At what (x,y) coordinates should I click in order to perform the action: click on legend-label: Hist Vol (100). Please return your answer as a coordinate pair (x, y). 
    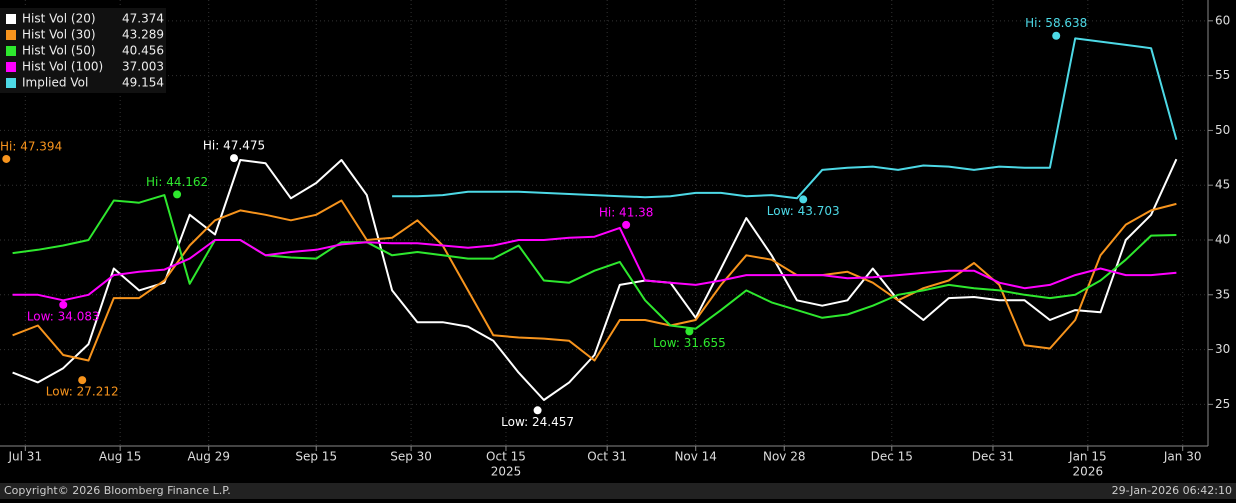
    Looking at the image, I should click on (62, 67).